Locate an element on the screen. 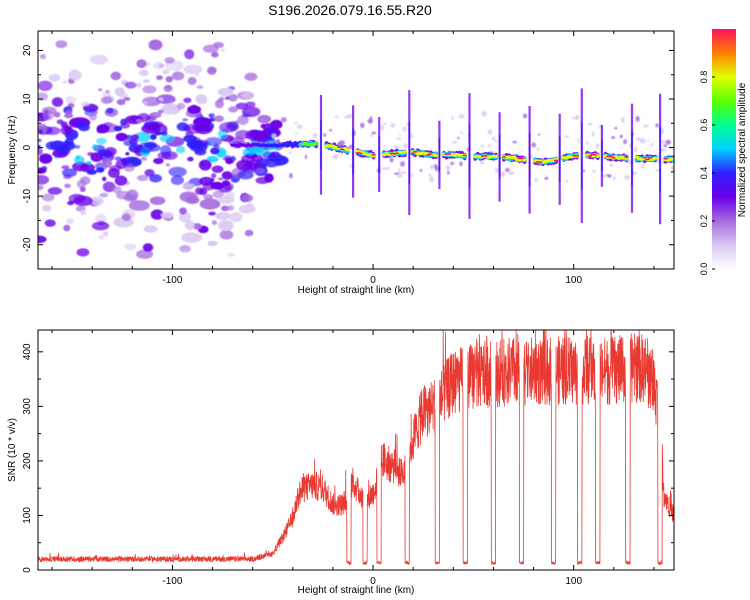 This screenshot has width=750, height=600. x-tick-label: -100 is located at coordinates (172, 581).